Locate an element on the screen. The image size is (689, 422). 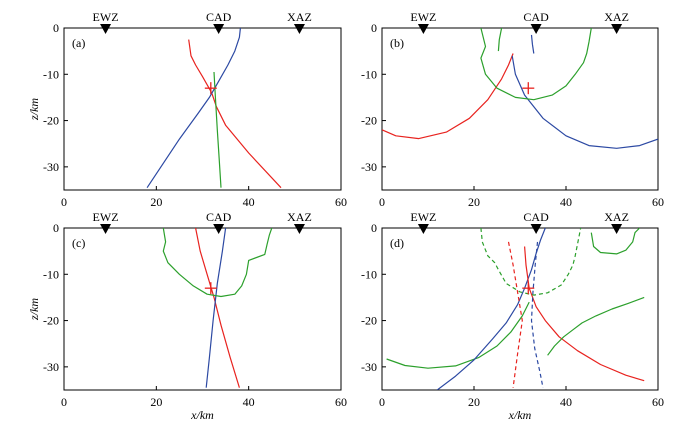
panel-label: (b) is located at coordinates (397, 43).